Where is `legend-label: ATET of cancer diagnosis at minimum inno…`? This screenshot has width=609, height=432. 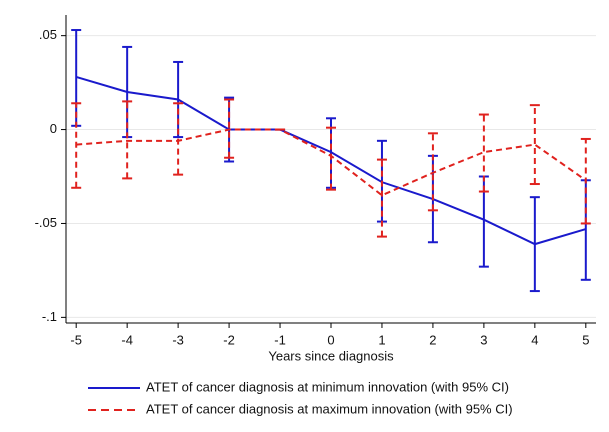 legend-label: ATET of cancer diagnosis at minimum inno… is located at coordinates (327, 386).